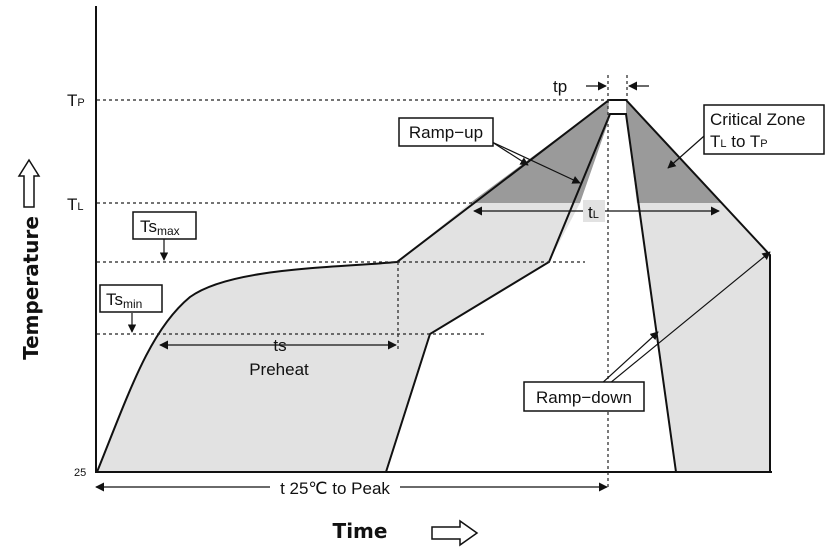  Describe the element at coordinates (75, 204) in the screenshot. I see `tl-label: TL` at that location.